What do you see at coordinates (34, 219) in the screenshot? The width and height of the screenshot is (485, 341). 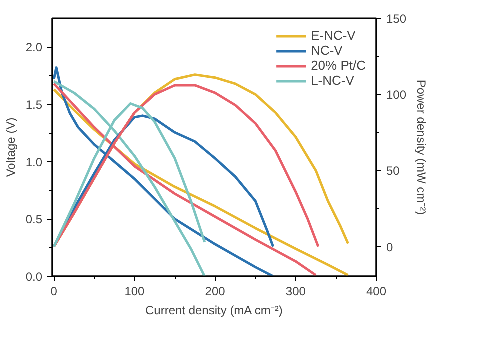 I see `y-tick-label: 0.5` at bounding box center [34, 219].